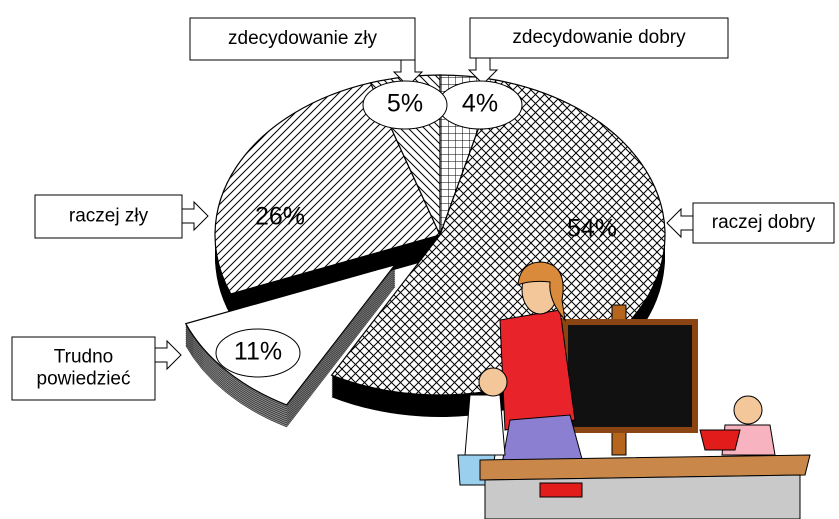 The image size is (839, 519). I want to click on value-label: 11%, so click(258, 352).